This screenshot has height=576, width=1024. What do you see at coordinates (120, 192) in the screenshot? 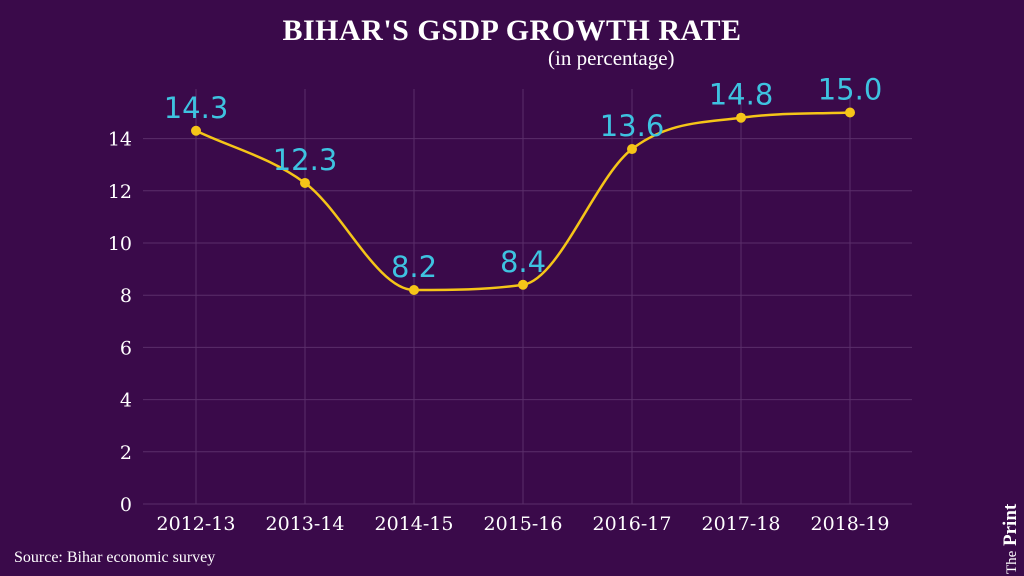
I see `y-tick-label: 12` at bounding box center [120, 192].